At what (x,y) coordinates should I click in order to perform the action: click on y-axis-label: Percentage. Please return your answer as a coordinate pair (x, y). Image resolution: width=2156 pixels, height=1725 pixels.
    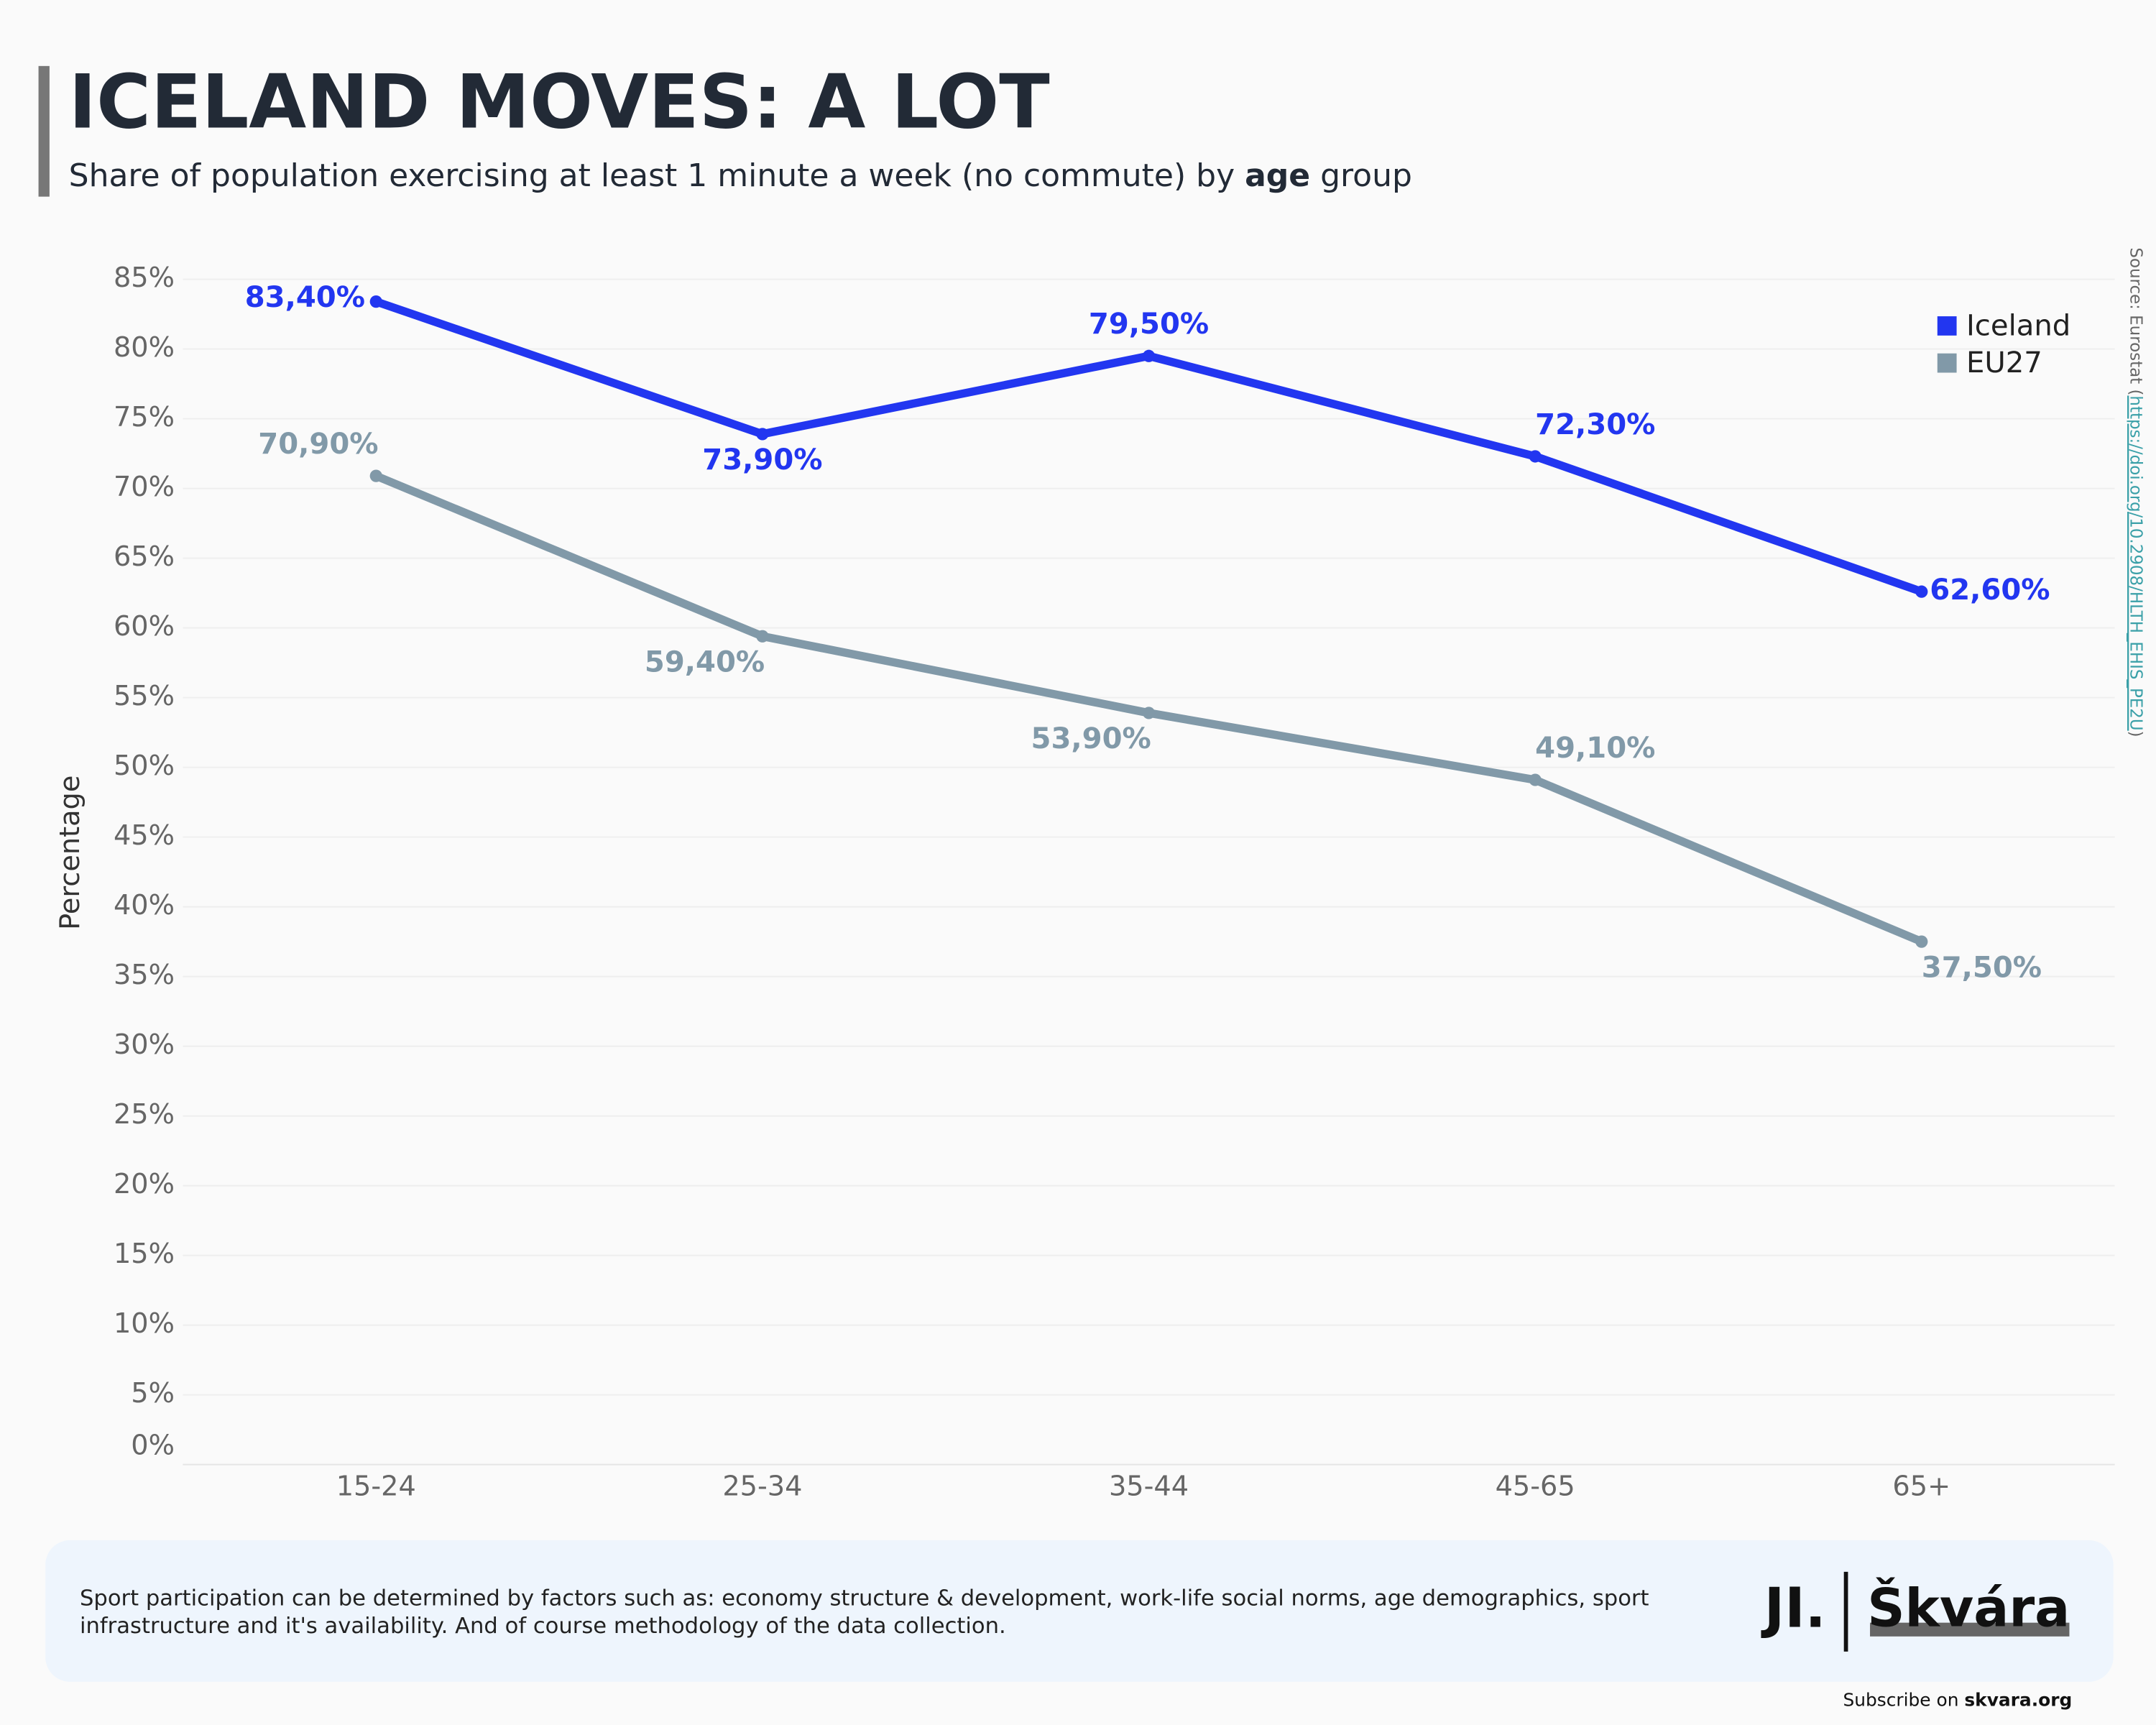
    Looking at the image, I should click on (70, 853).